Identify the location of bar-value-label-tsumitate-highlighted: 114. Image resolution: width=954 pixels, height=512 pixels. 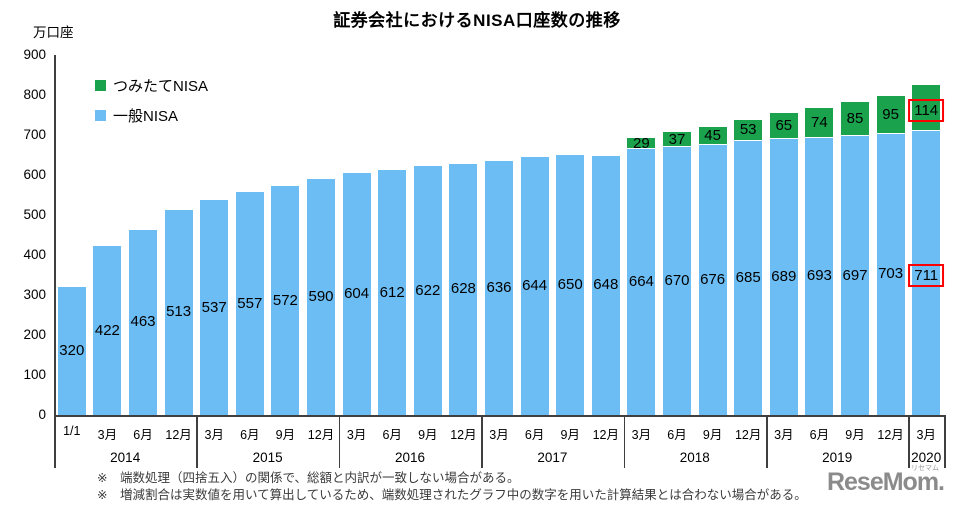
(926, 110).